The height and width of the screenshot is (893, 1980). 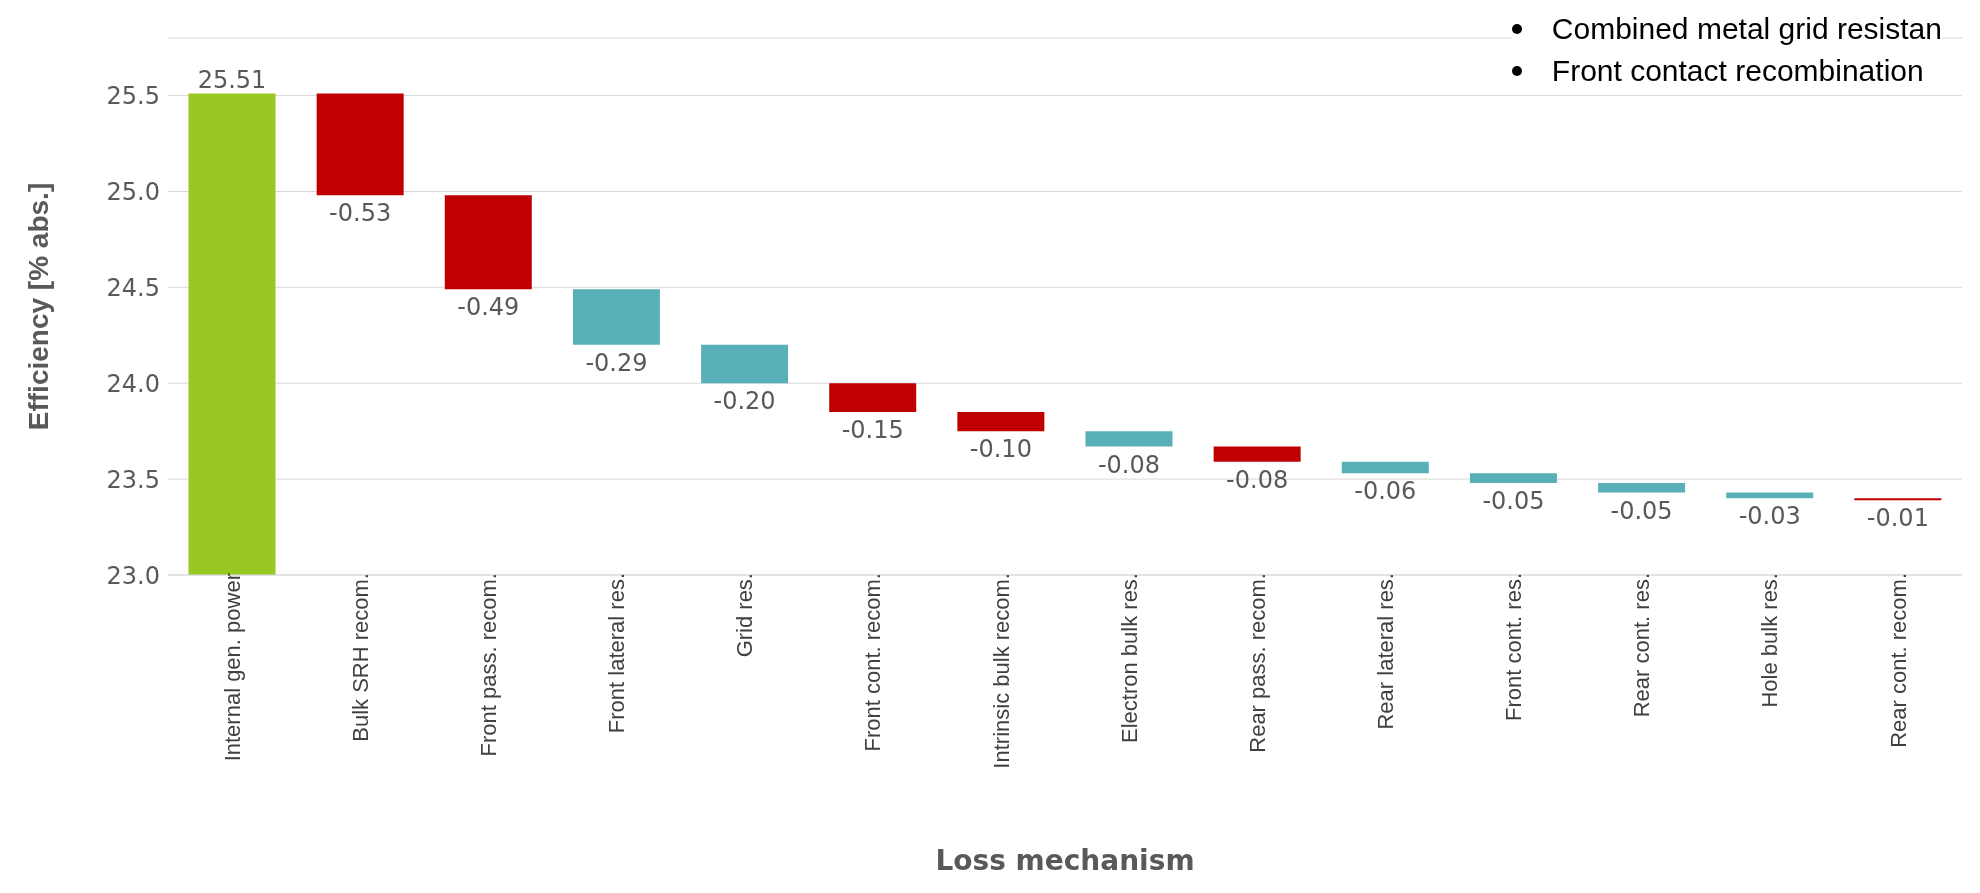 I want to click on x-tick-label: Hole bulk res., so click(x=1770, y=640).